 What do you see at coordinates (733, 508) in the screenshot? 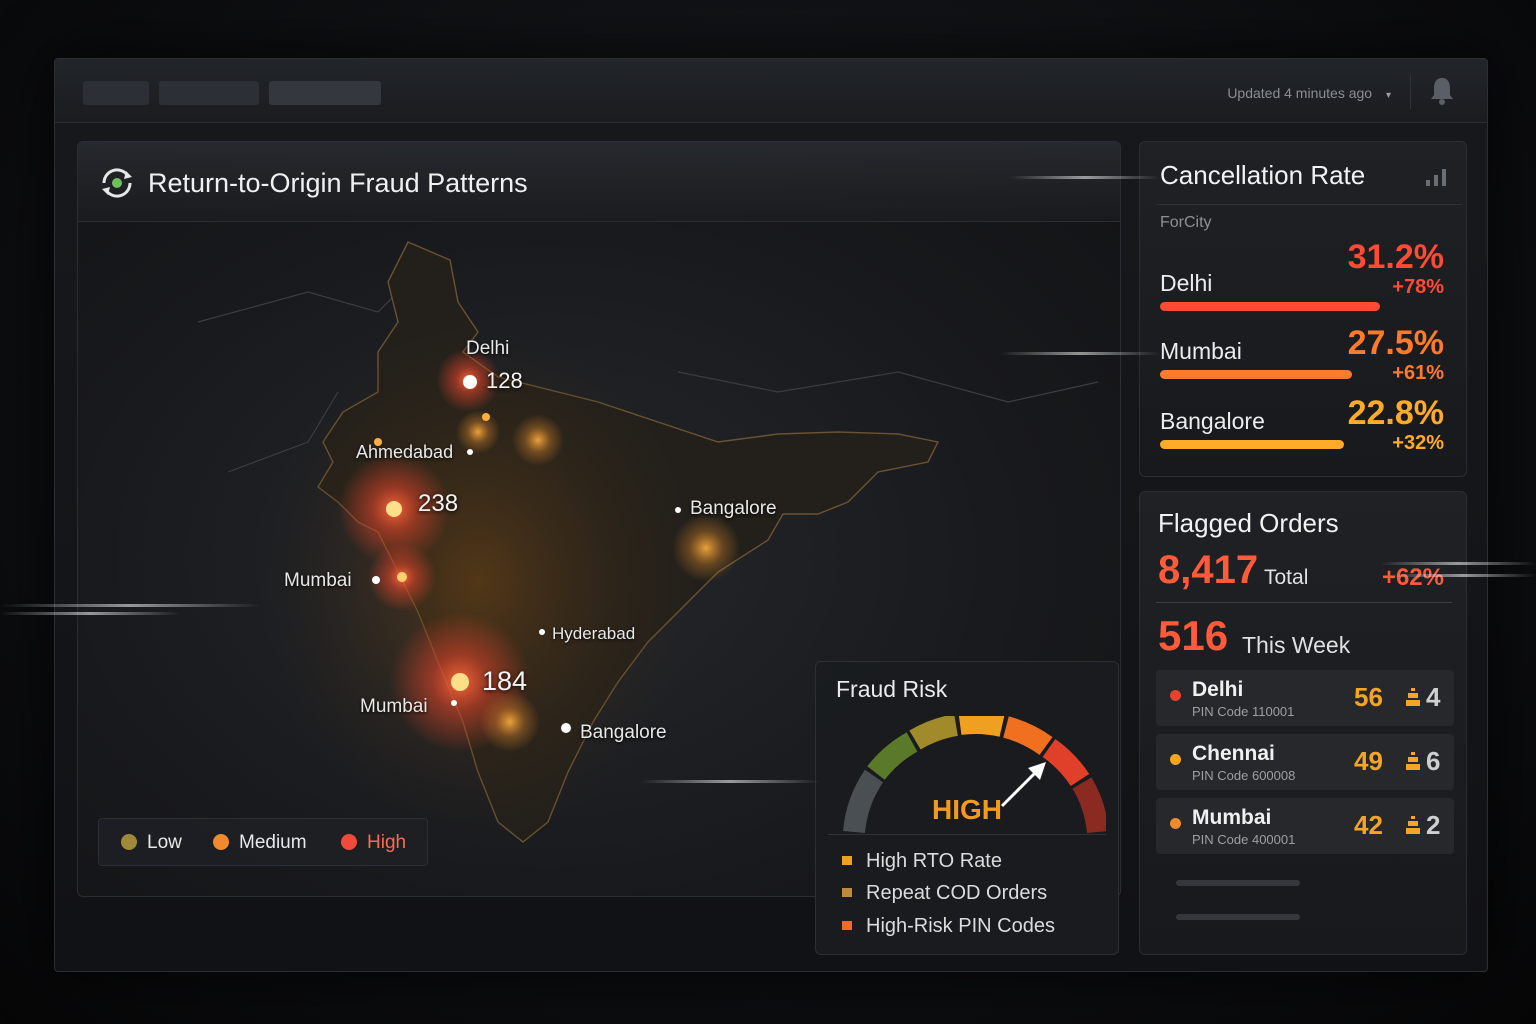
I see `city-label-bangalore-east: Bangalore` at bounding box center [733, 508].